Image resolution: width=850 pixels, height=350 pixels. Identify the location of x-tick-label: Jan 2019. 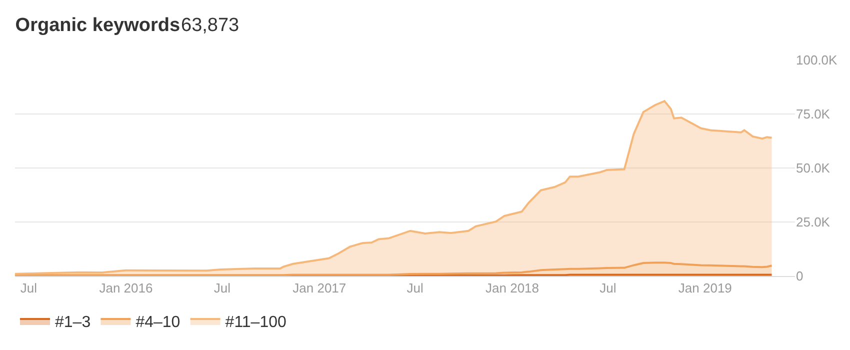
(705, 288).